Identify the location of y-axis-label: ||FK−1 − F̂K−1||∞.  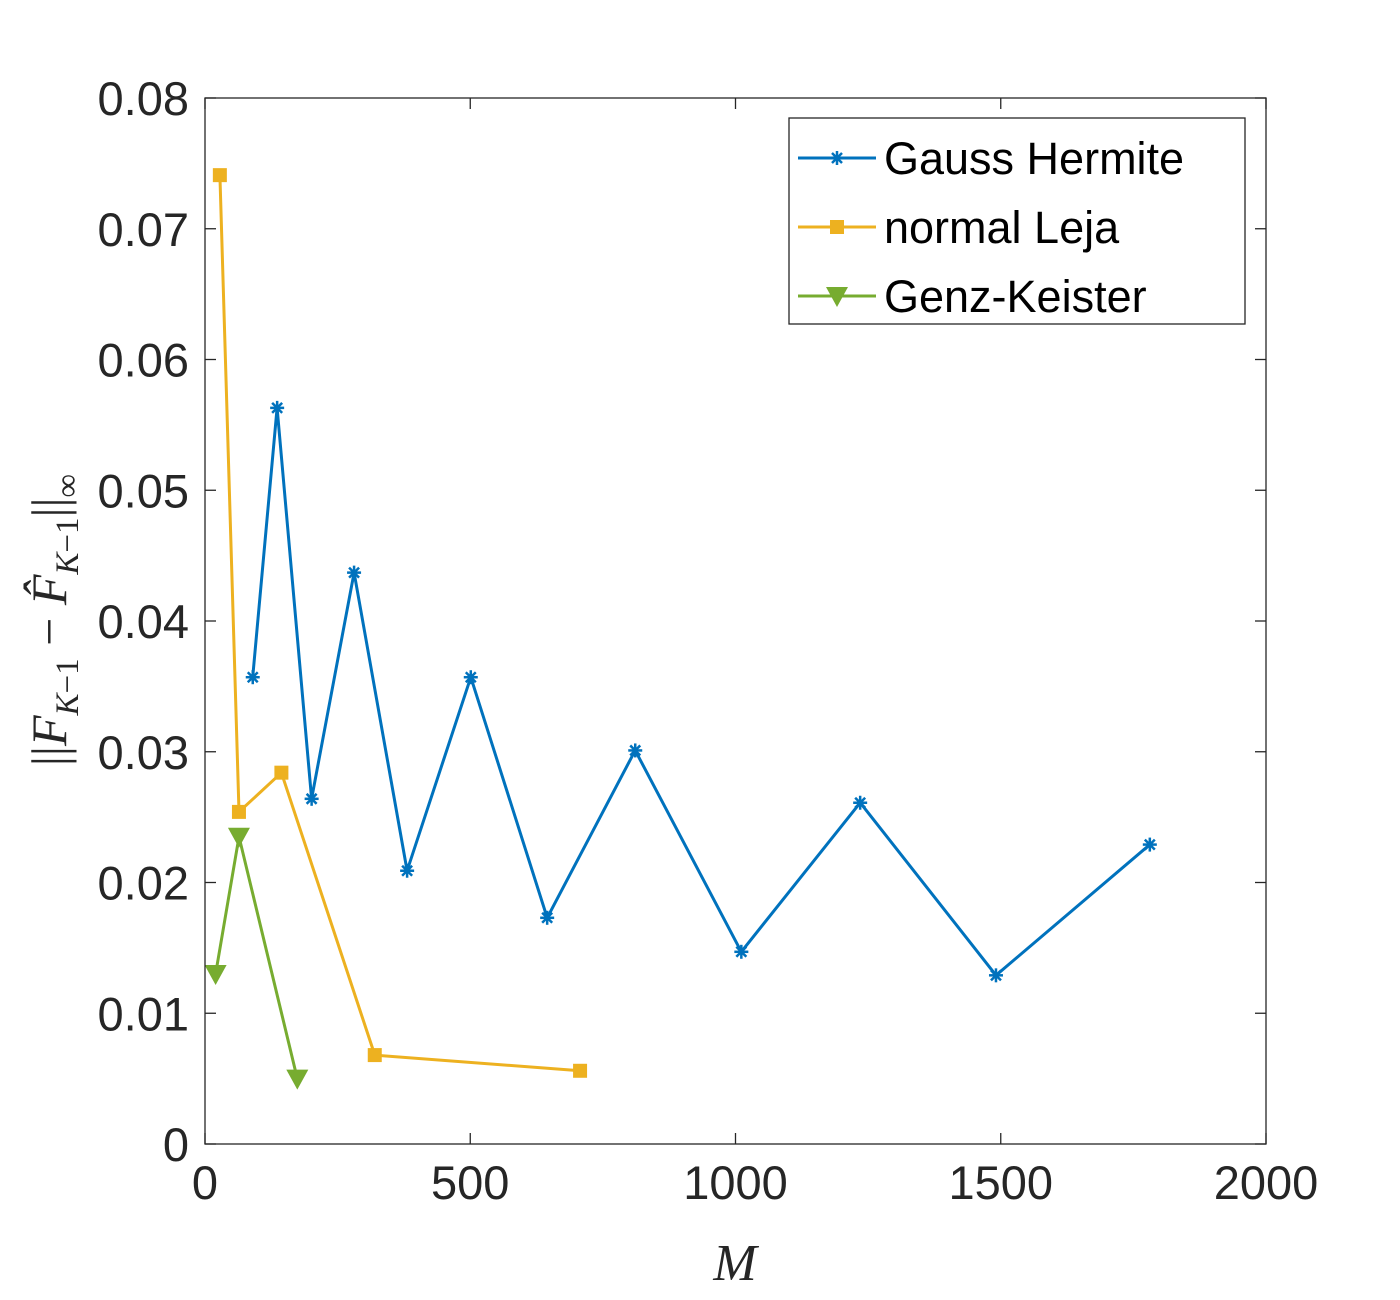
(53, 620).